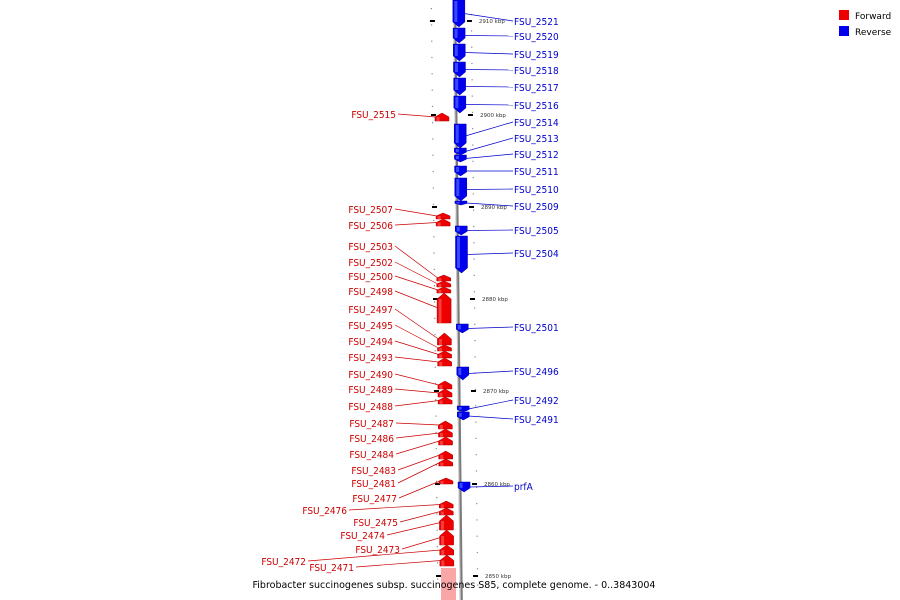 This screenshot has width=900, height=600. Describe the element at coordinates (873, 17) in the screenshot. I see `legend-forward-label: Forward` at that location.